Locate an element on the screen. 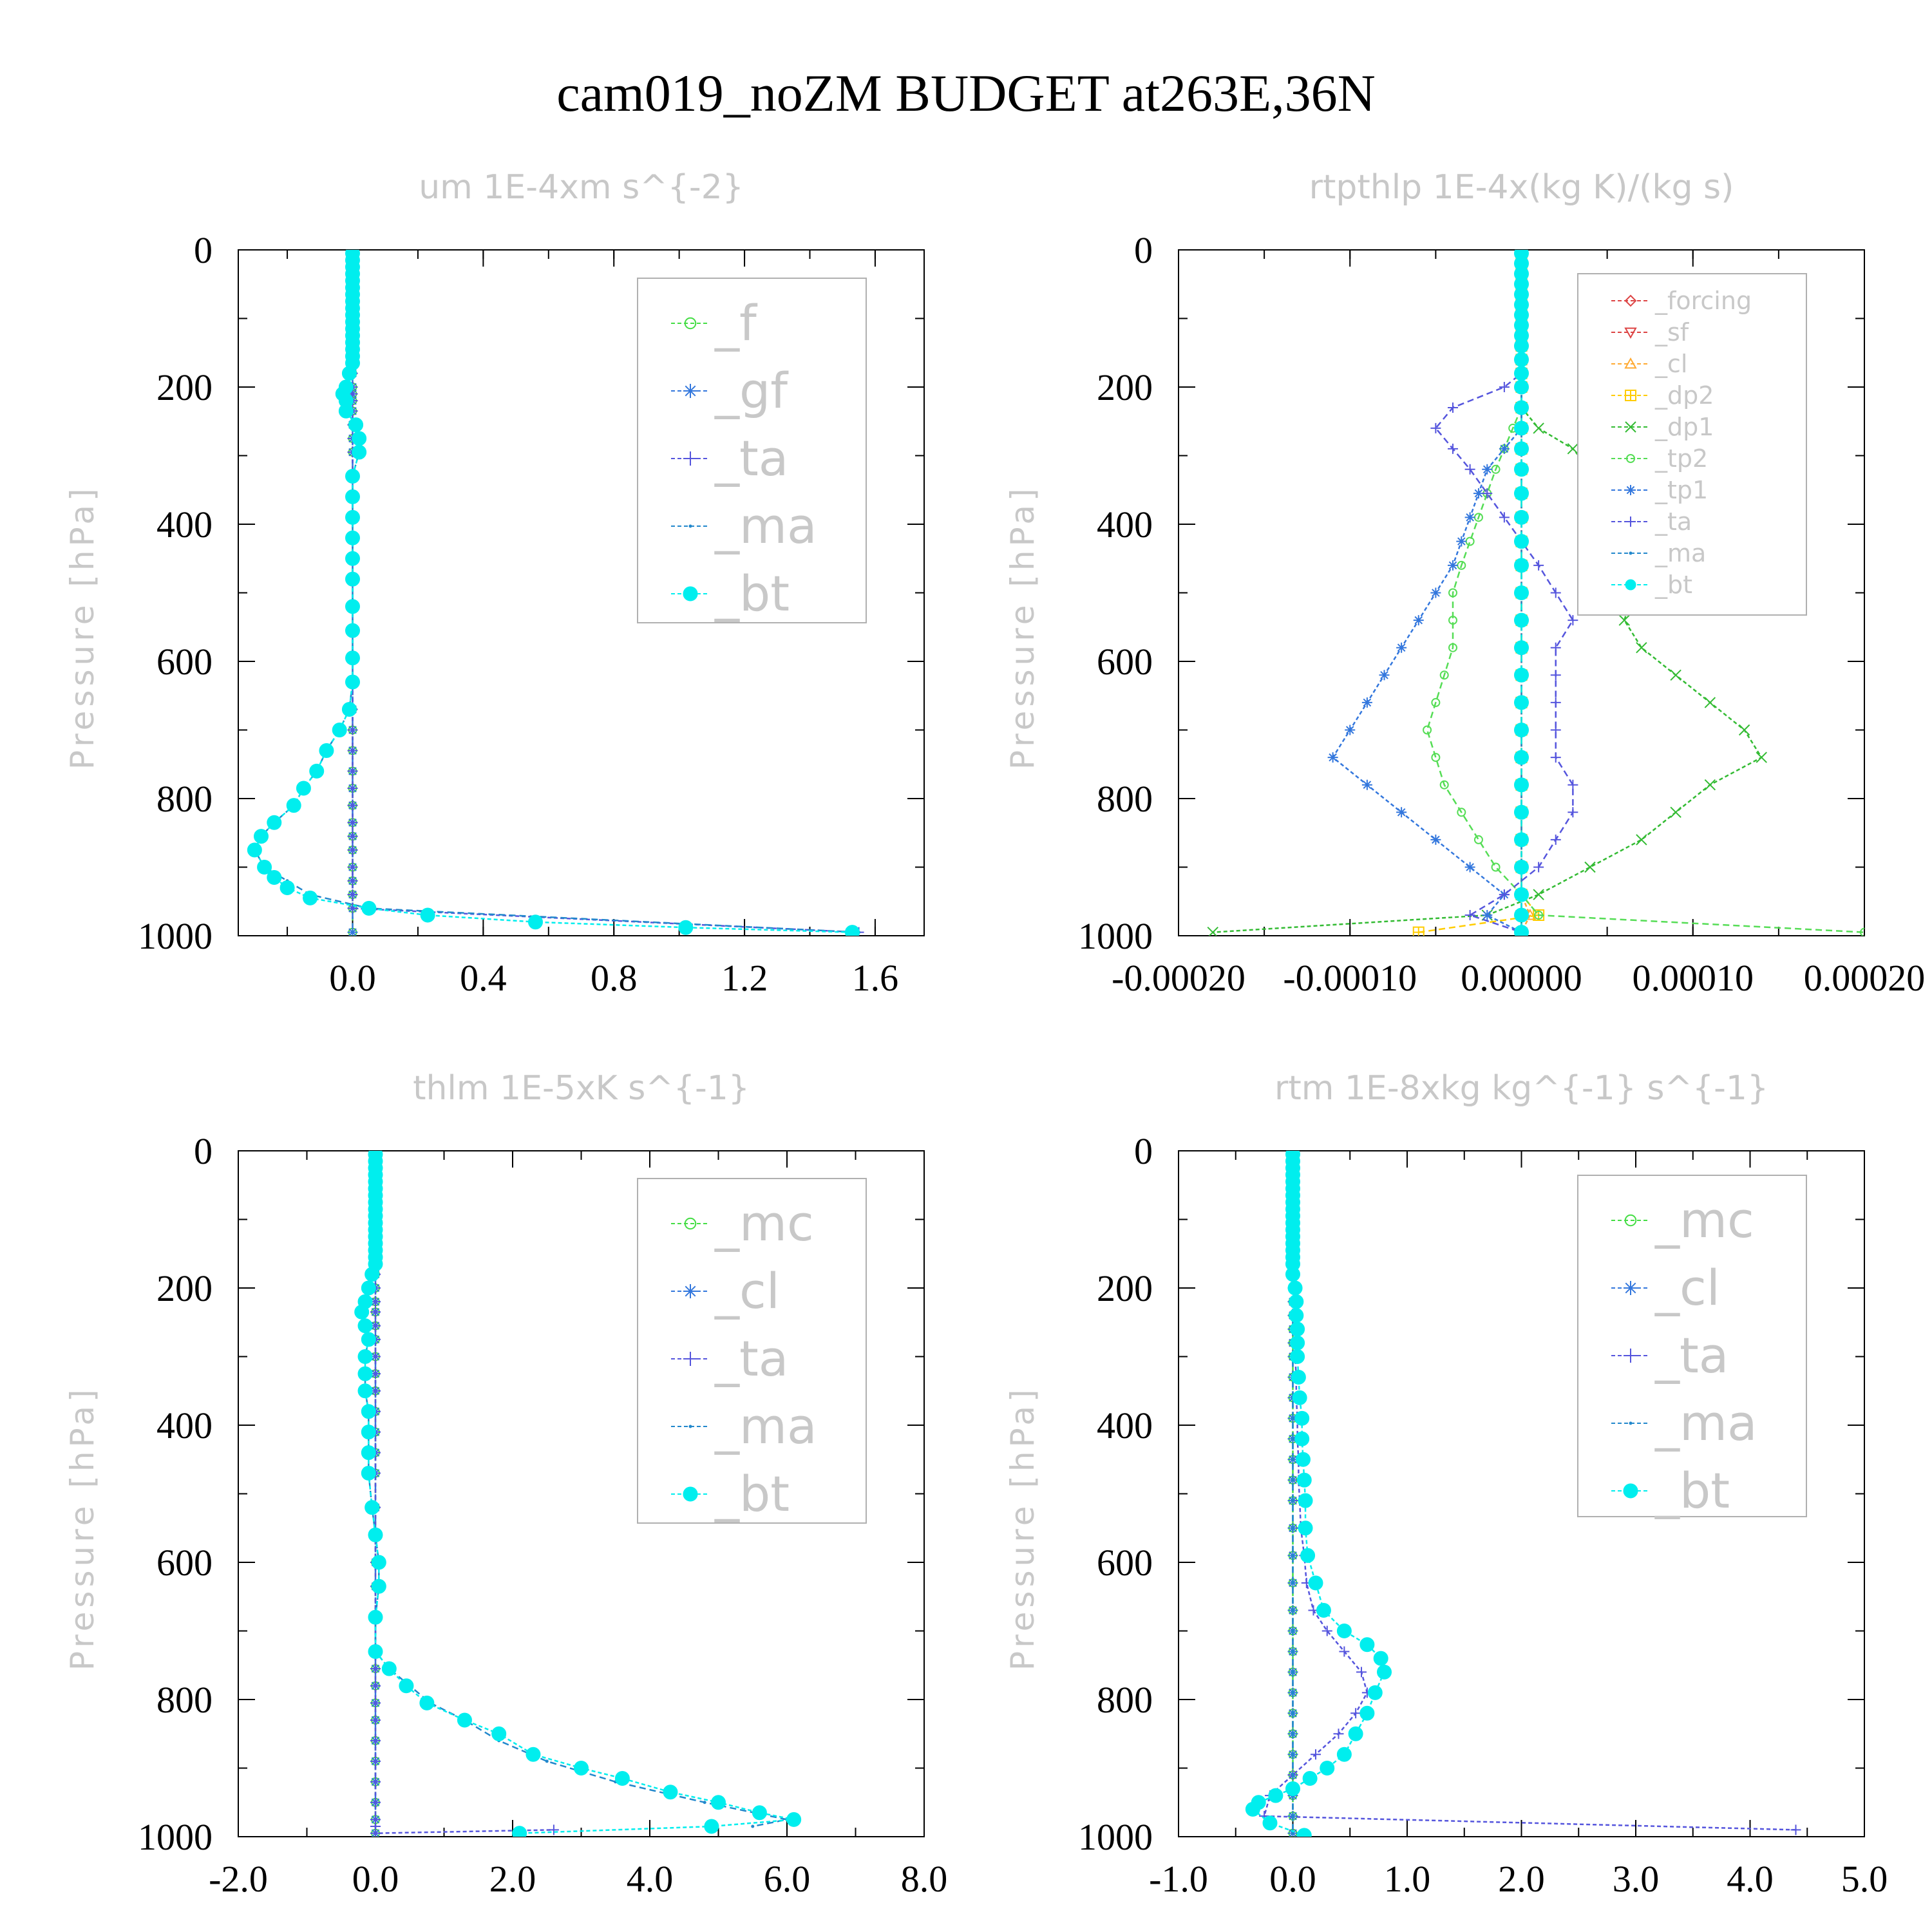 The image size is (1932, 1932). x-tick-label: 0.00020 is located at coordinates (1865, 978).